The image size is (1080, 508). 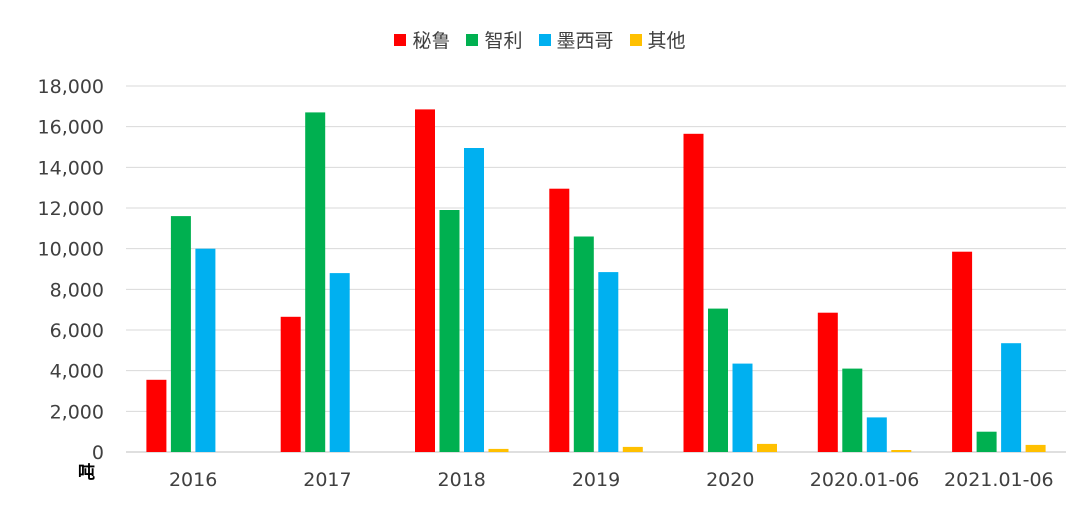 I want to click on bar-墨西哥-2020, so click(x=742, y=407).